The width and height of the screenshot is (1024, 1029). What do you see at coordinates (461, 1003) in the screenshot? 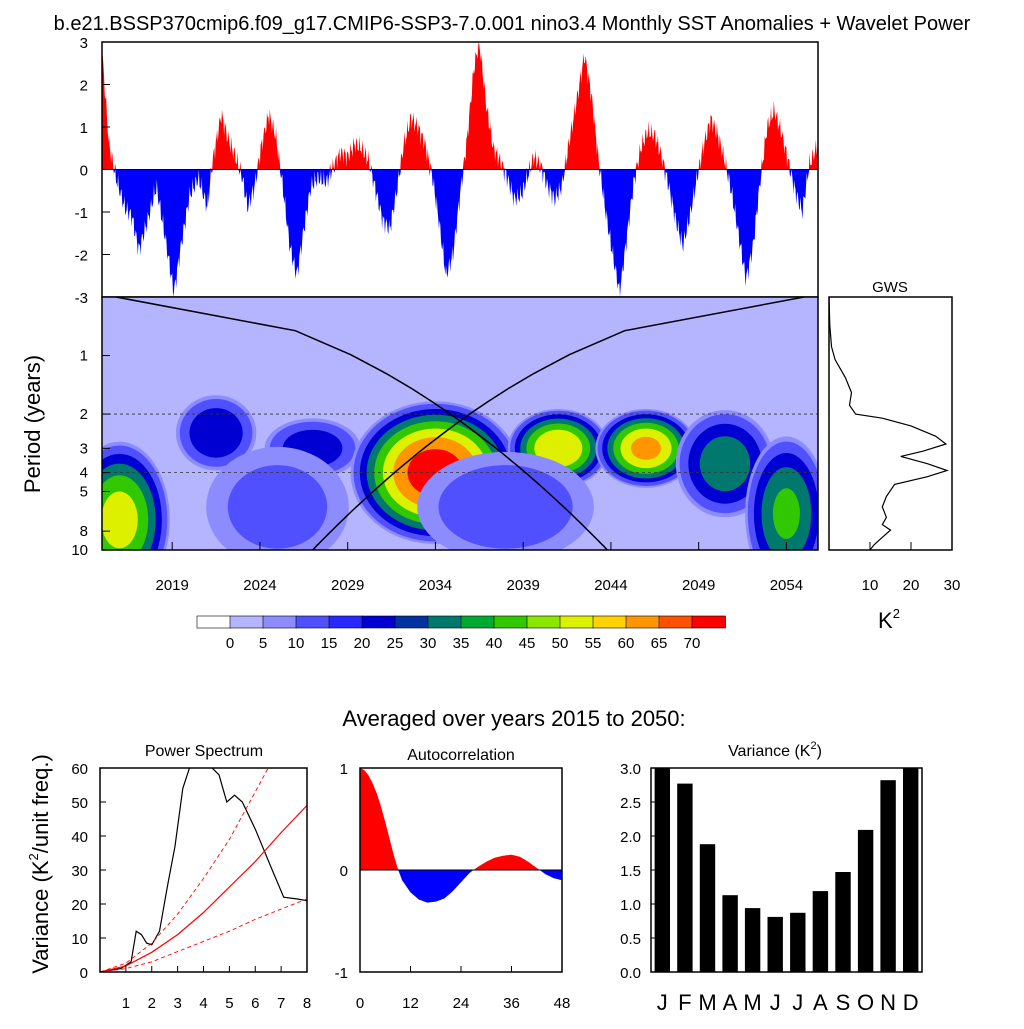
I see `autocorrelation-xtick-label: 24` at bounding box center [461, 1003].